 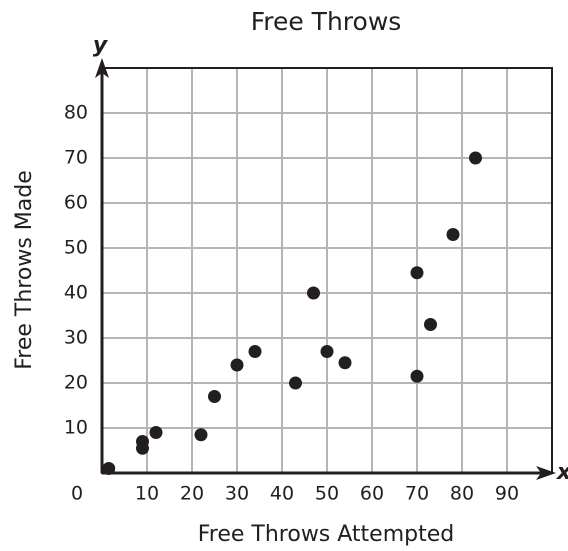 I want to click on y-tick-label: 70, so click(x=76, y=158).